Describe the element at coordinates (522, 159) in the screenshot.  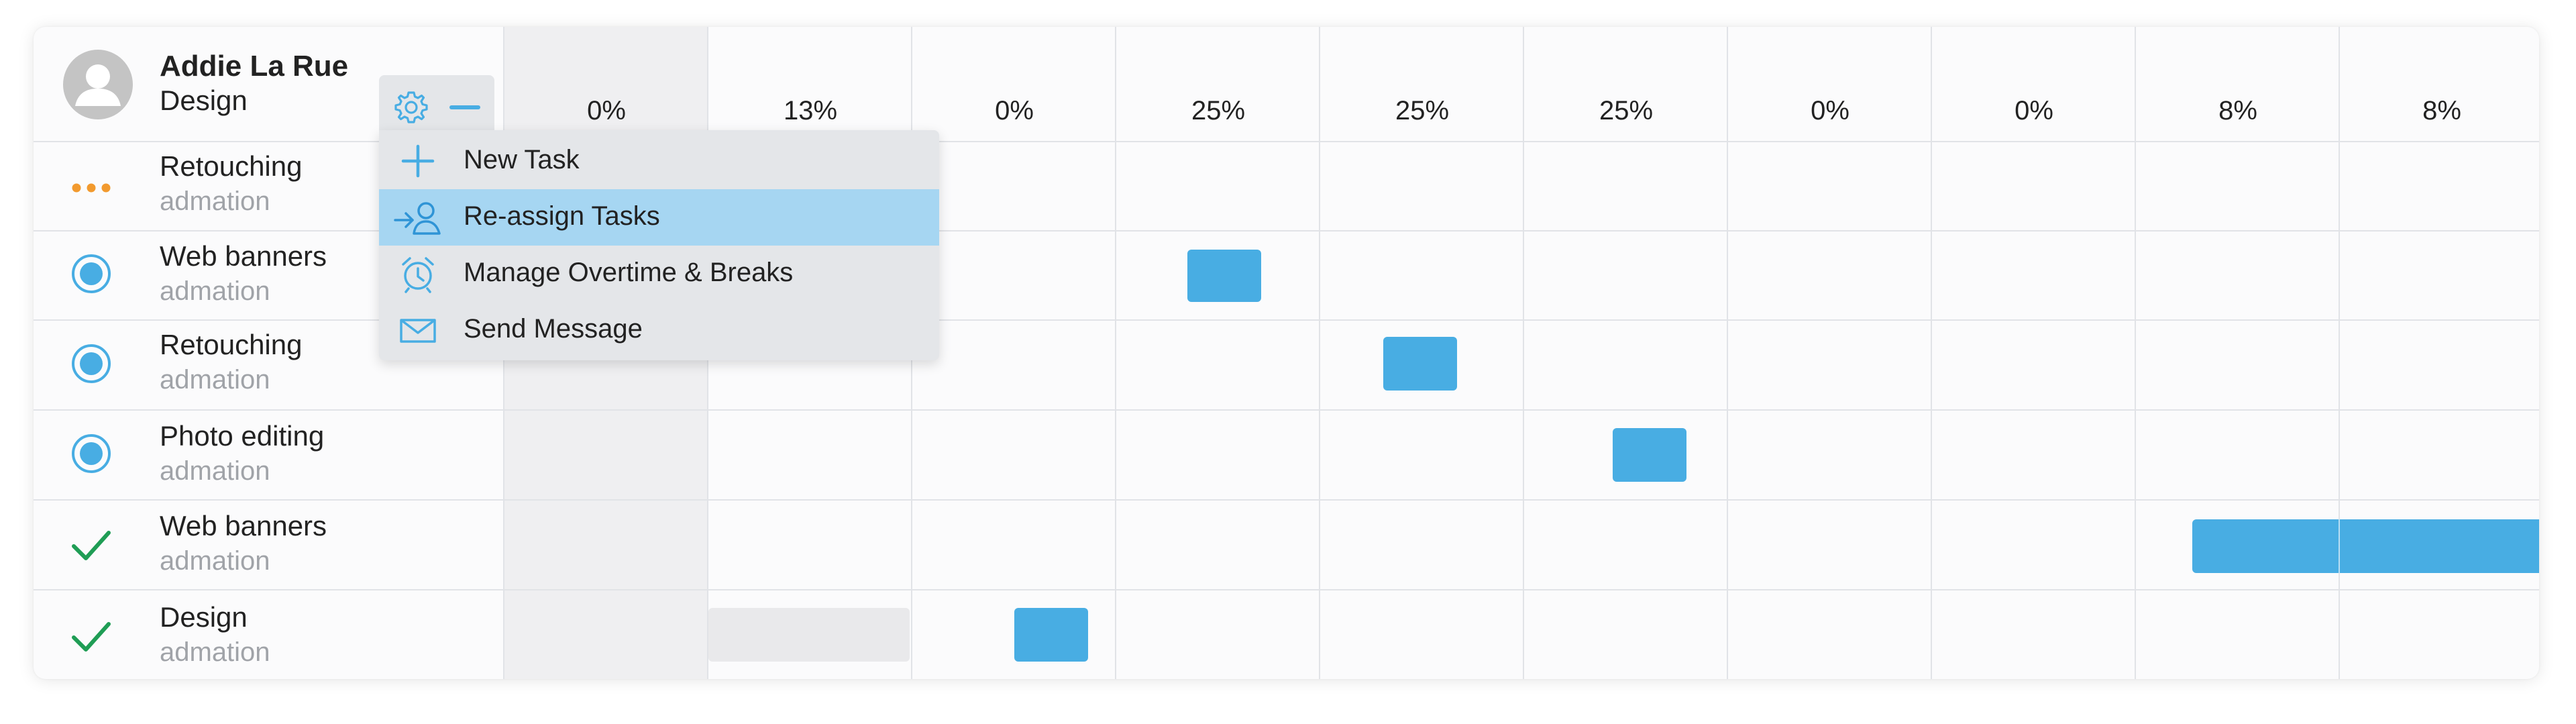
I see `menu-item-label: New Task` at that location.